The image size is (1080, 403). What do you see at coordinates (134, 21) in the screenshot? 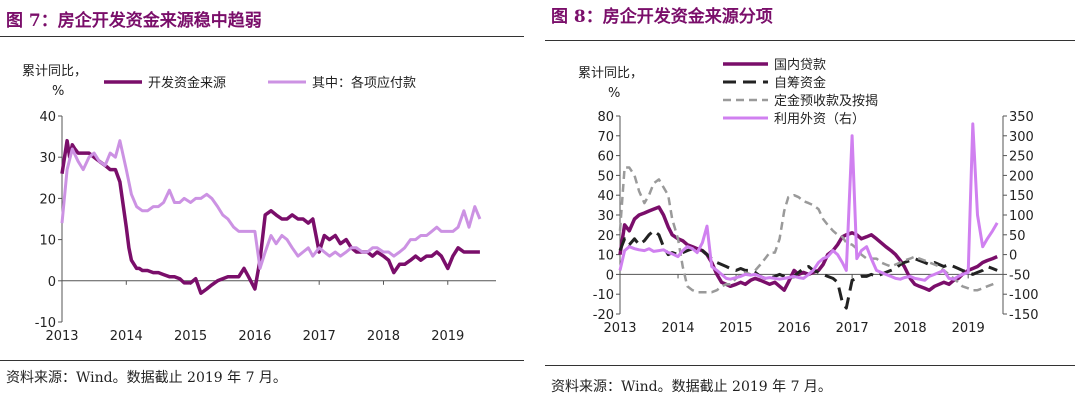
I see `figure-7-title: 图 7：房企开发资金来源稳中趋弱` at bounding box center [134, 21].